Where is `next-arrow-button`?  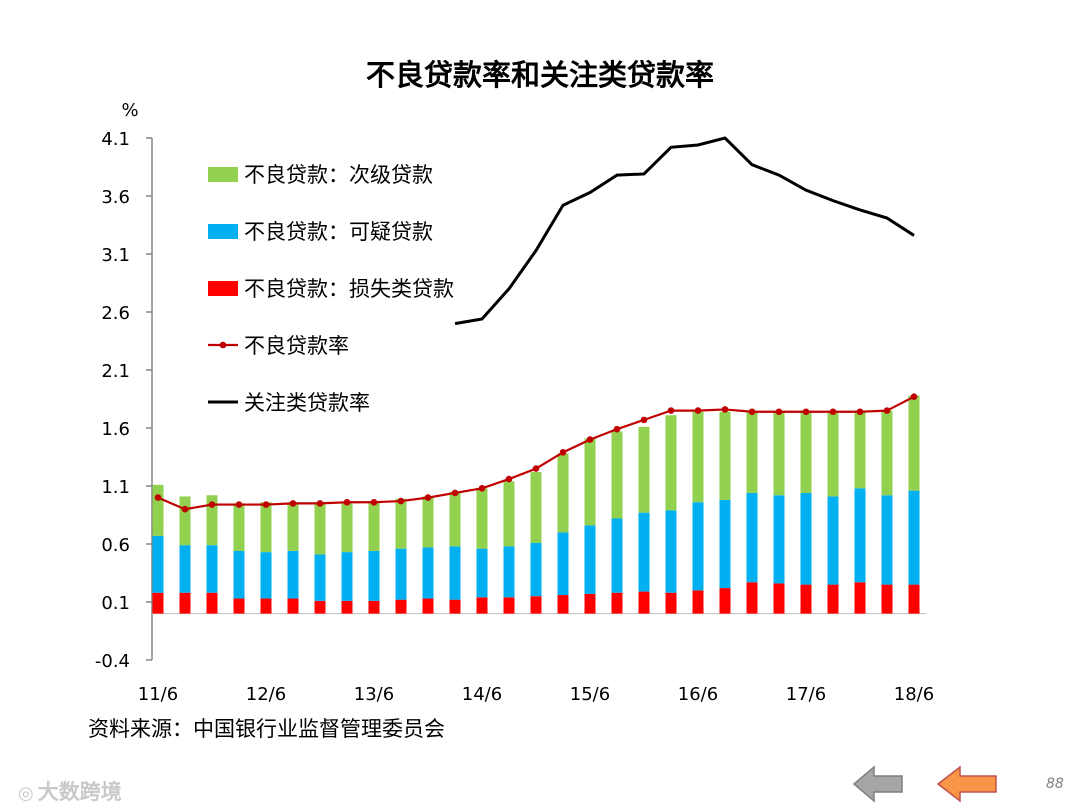 next-arrow-button is located at coordinates (967, 784).